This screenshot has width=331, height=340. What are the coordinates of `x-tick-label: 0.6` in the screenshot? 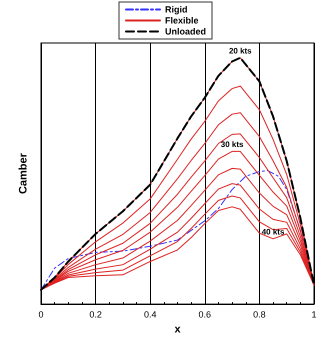 It's located at (205, 315).